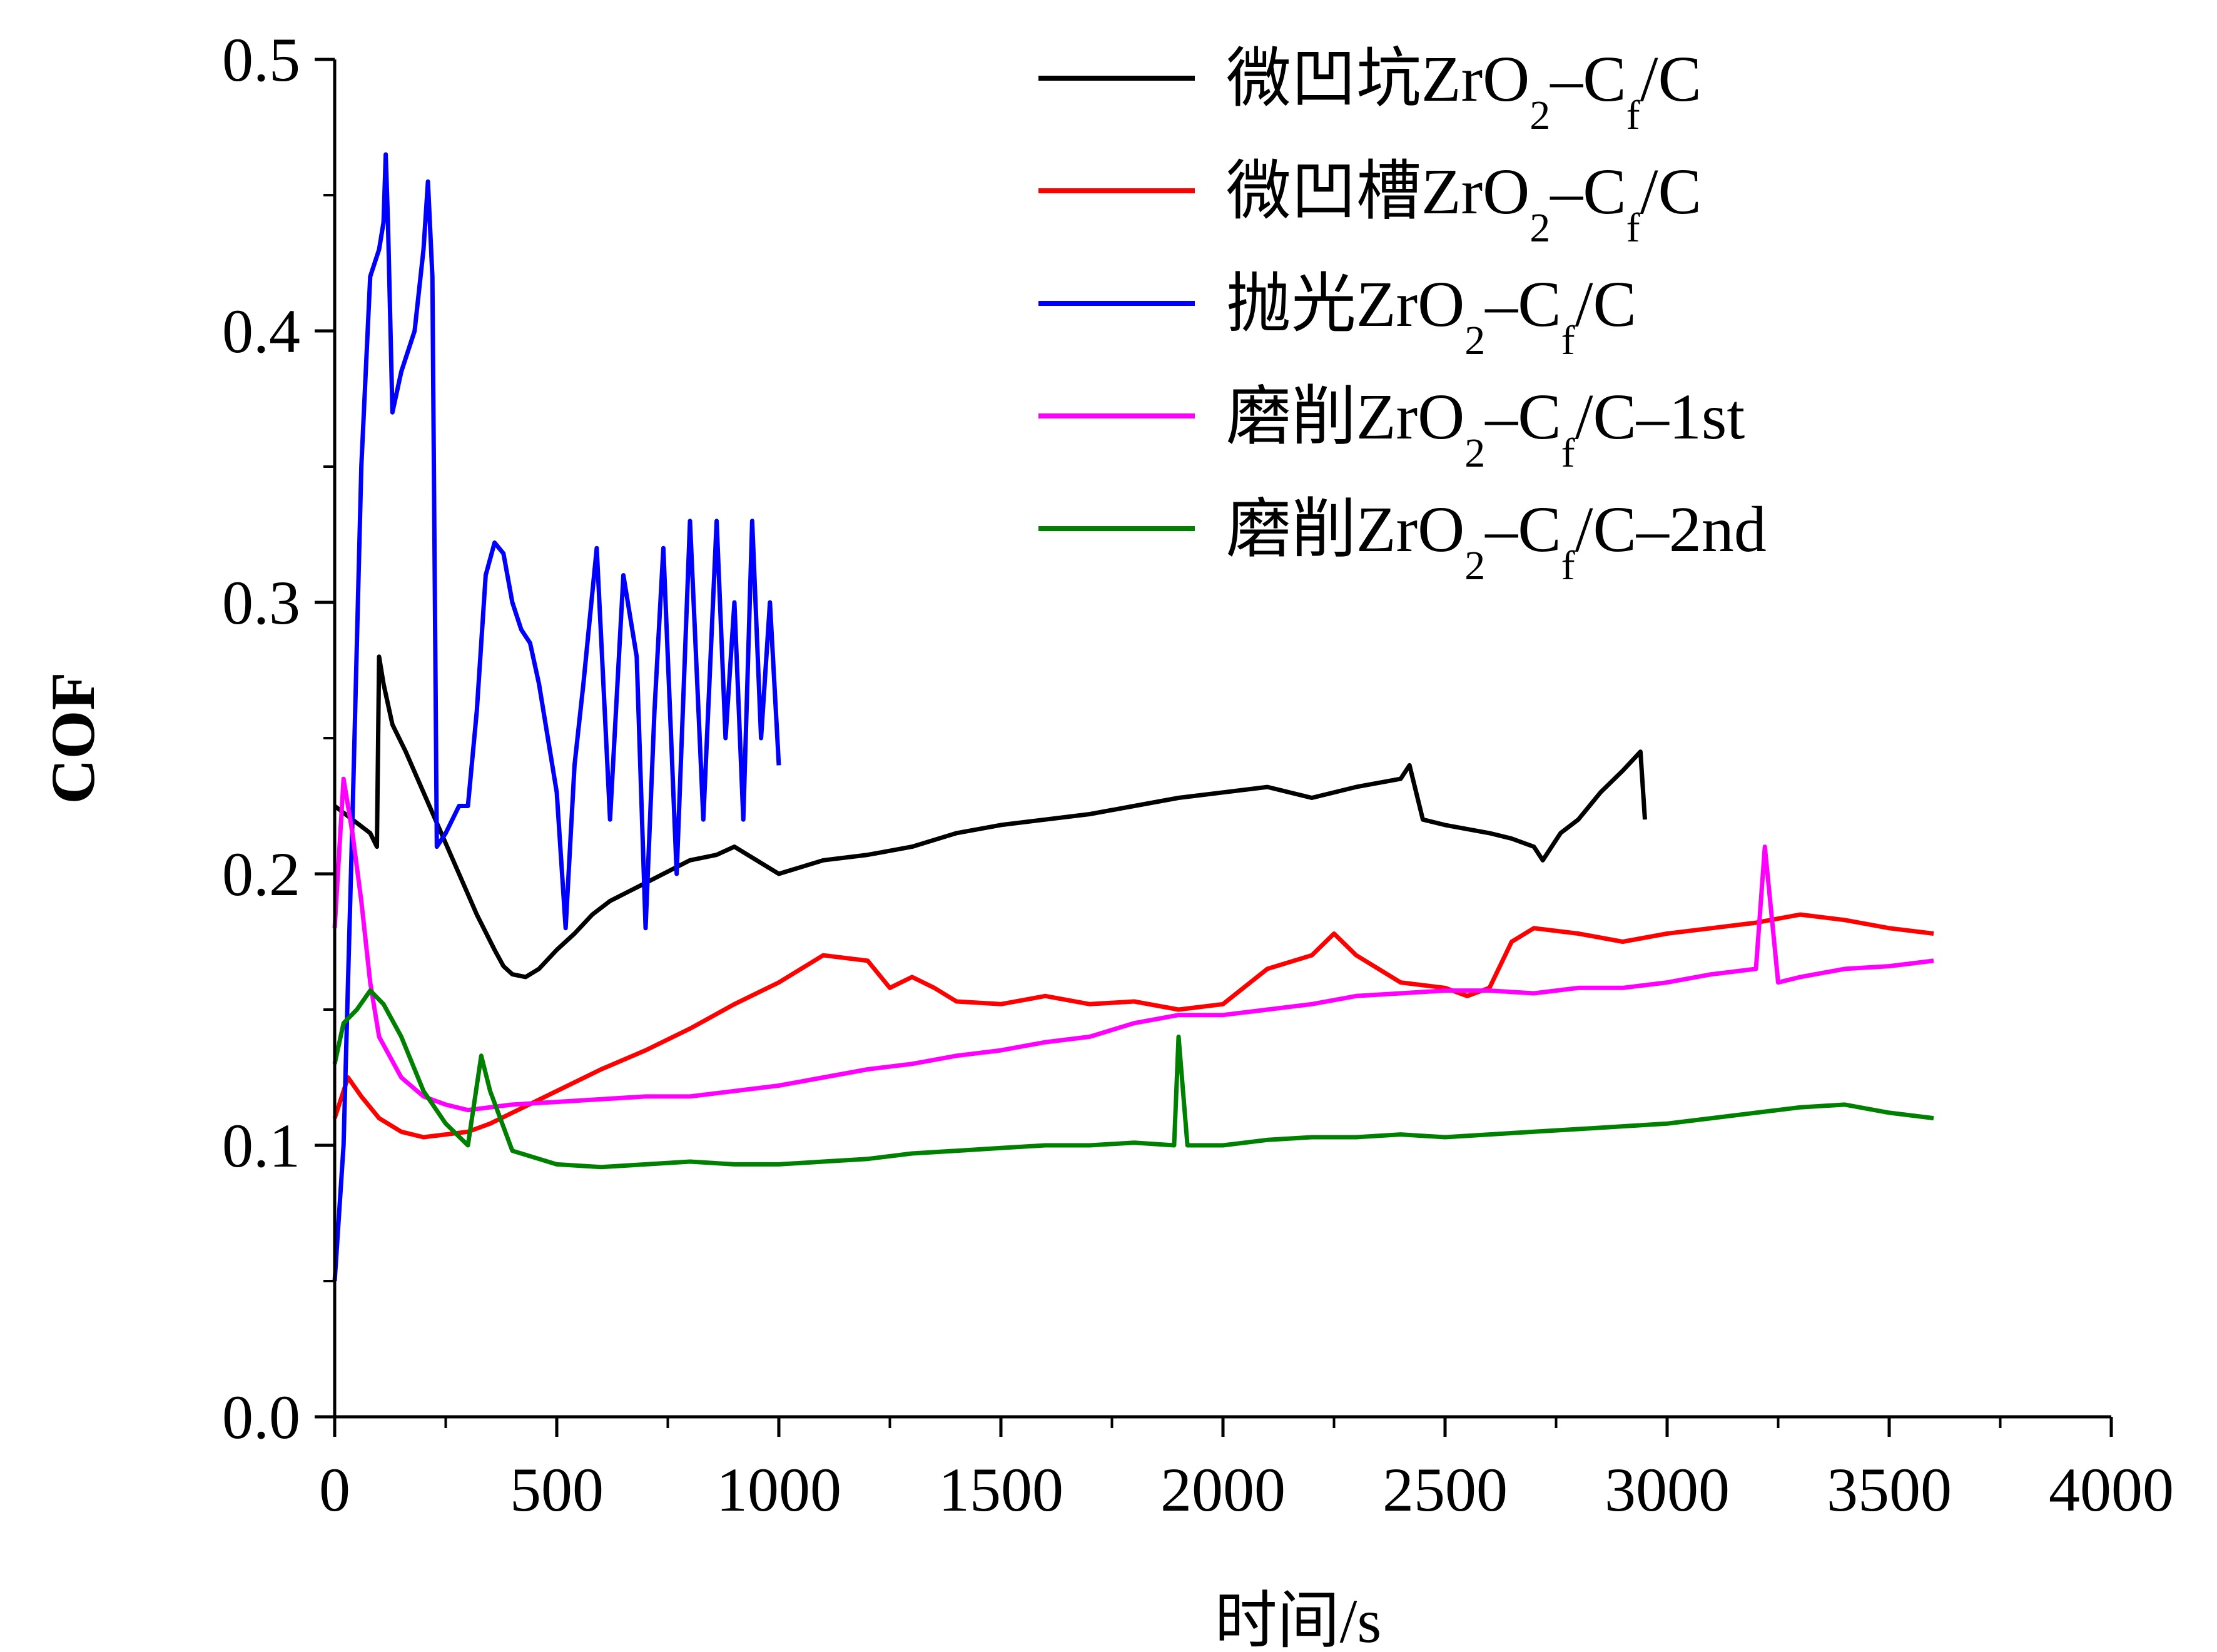 Image resolution: width=2217 pixels, height=1652 pixels. What do you see at coordinates (2112, 1489) in the screenshot?
I see `x-tick-label: 4000` at bounding box center [2112, 1489].